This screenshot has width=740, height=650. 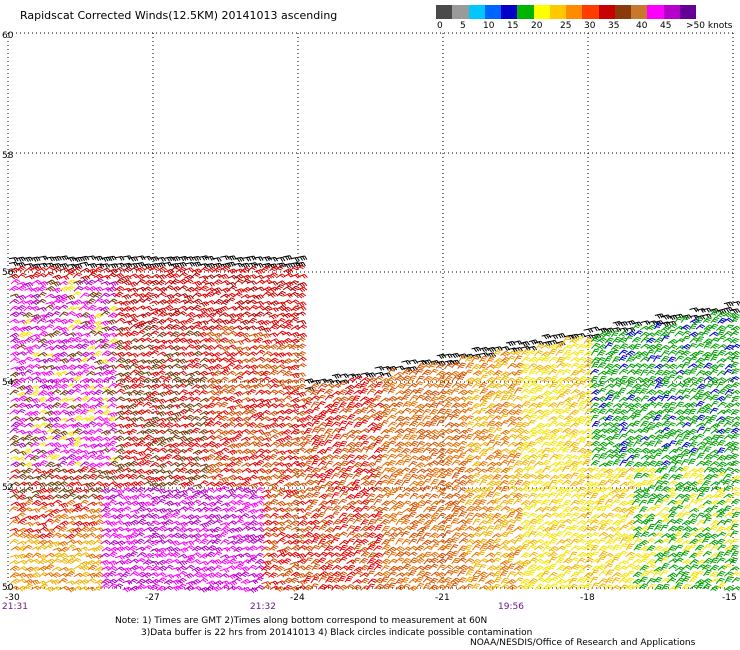 I want to click on legend-swatch, so click(x=525, y=12).